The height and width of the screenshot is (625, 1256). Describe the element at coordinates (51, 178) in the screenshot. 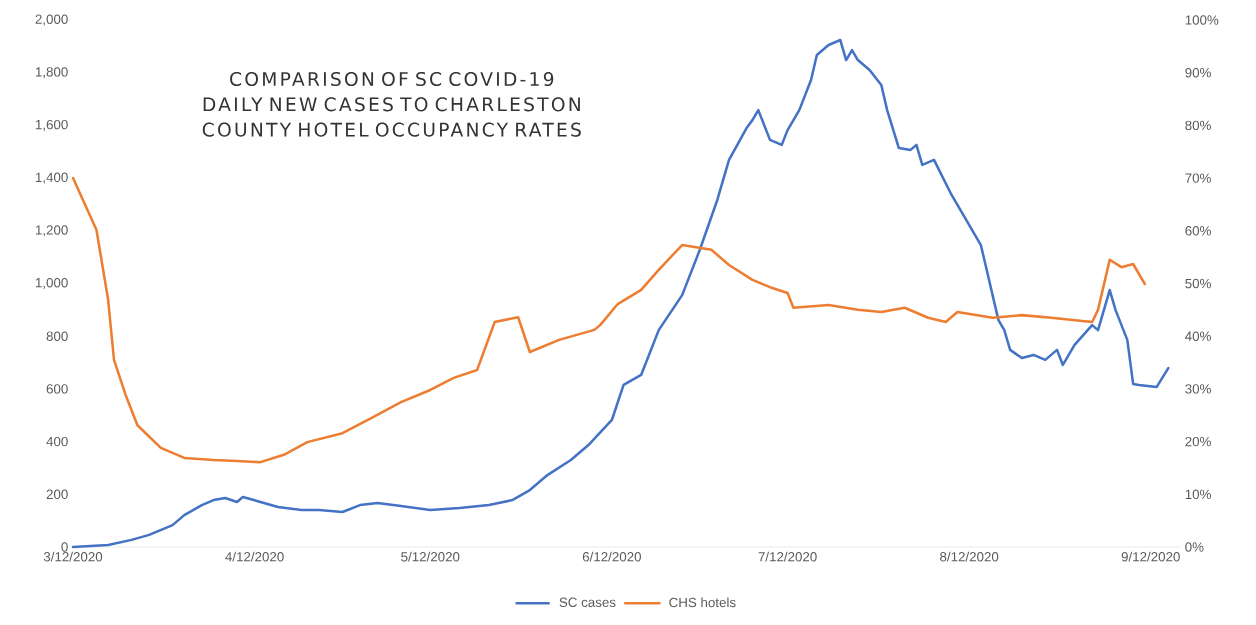

I see `y-tick-label: 1,400` at that location.